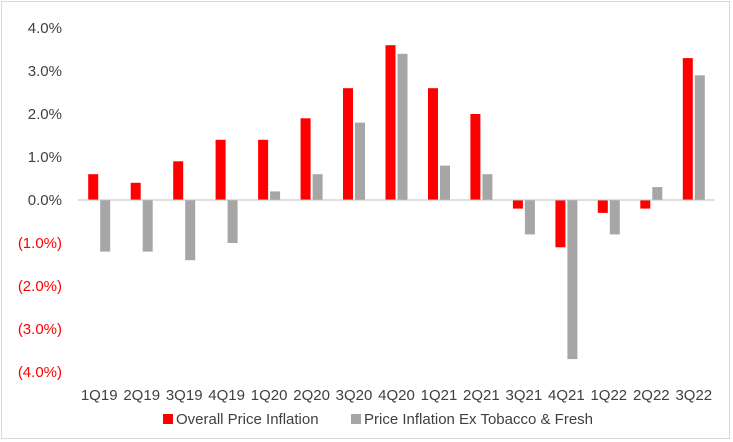  I want to click on x-tick-label: 1Q19, so click(99, 395).